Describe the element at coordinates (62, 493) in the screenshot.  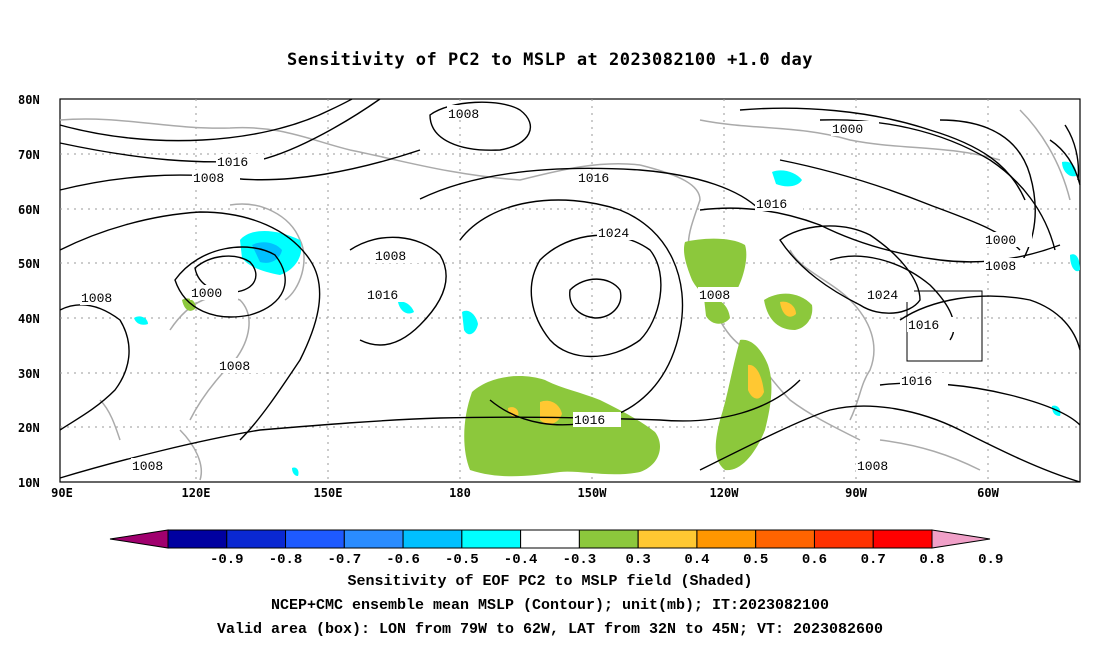
I see `lon-label: 90E` at that location.